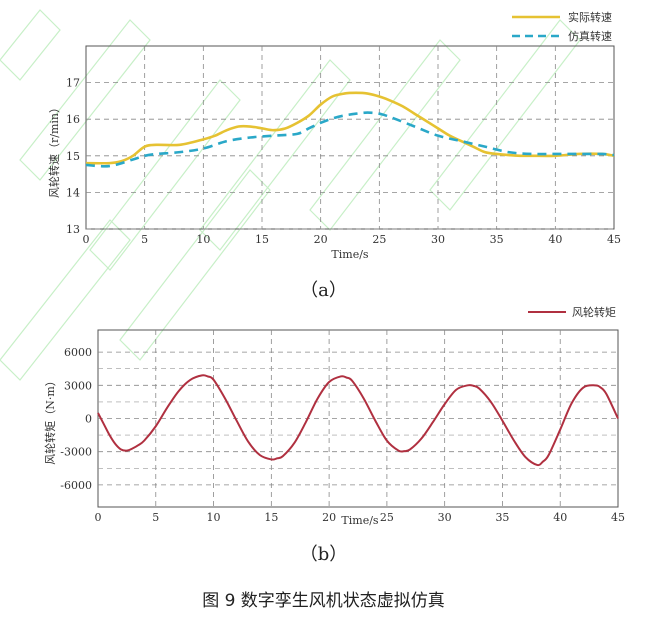  Describe the element at coordinates (73, 119) in the screenshot. I see `y-tick-label: 16` at that location.